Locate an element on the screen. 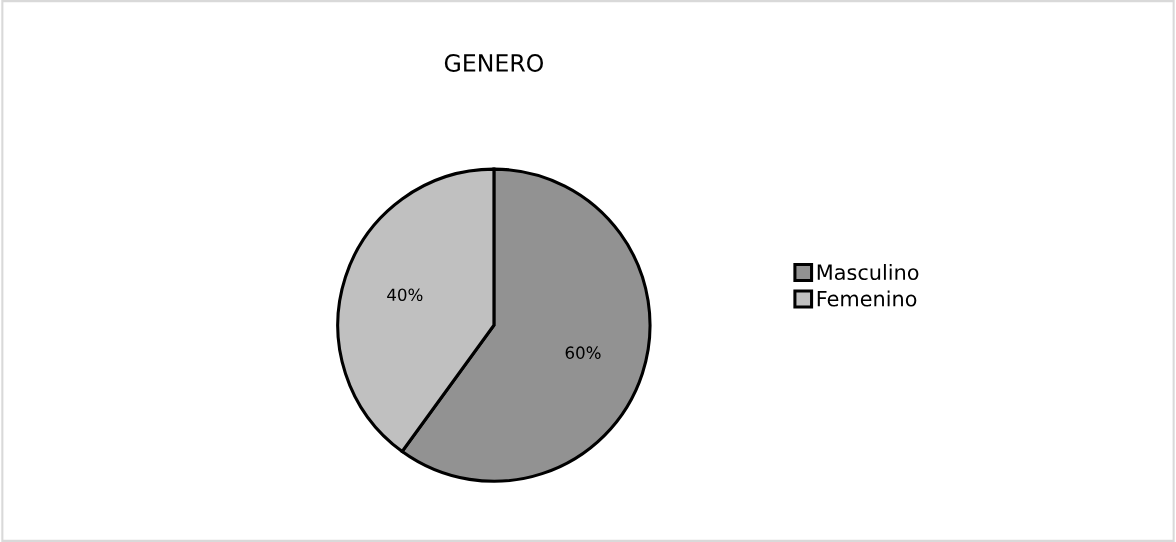  legend-label: Masculino is located at coordinates (868, 272).